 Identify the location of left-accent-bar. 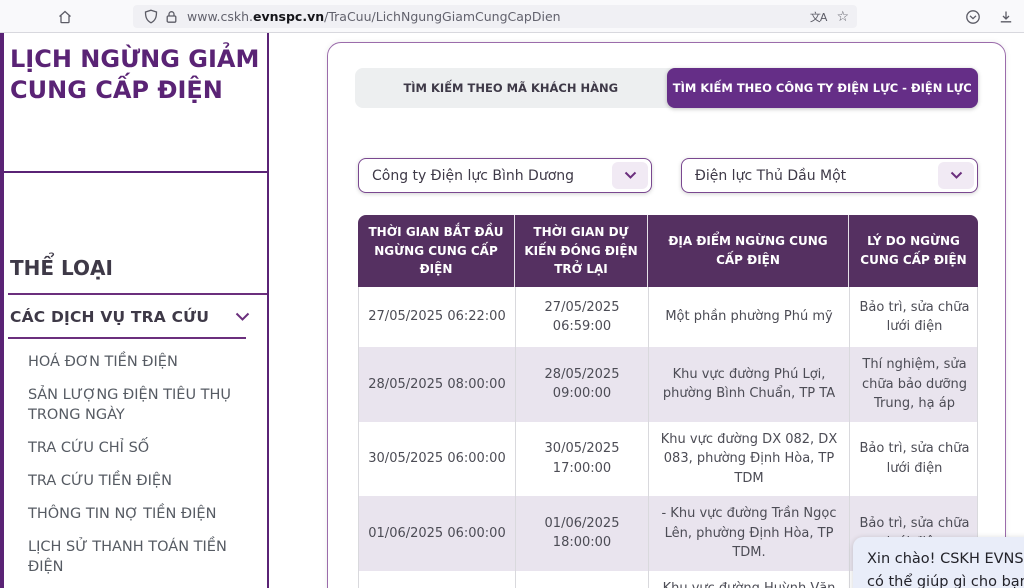
(2, 310).